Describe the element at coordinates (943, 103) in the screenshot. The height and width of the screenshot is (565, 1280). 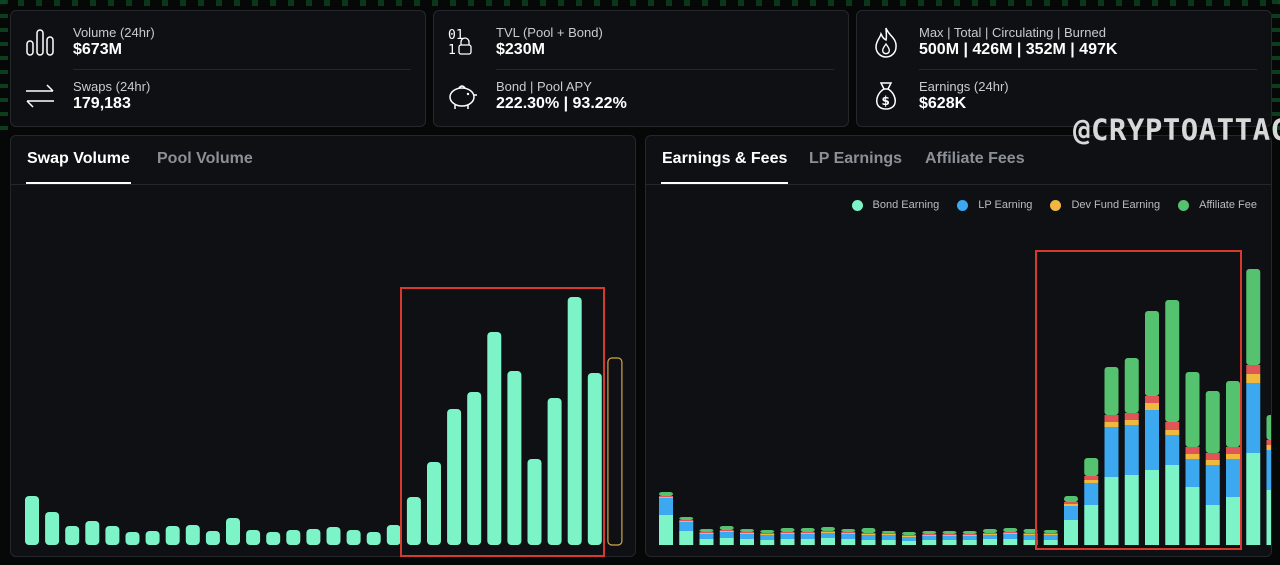
I see `earnings-value: $628K` at that location.